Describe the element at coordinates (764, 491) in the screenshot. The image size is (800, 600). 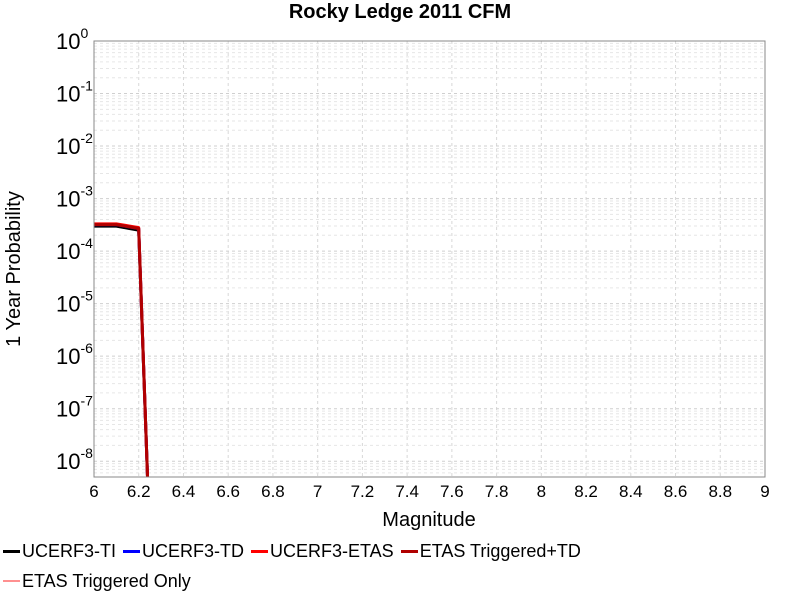
I see `x-tick-label-15: 9` at that location.